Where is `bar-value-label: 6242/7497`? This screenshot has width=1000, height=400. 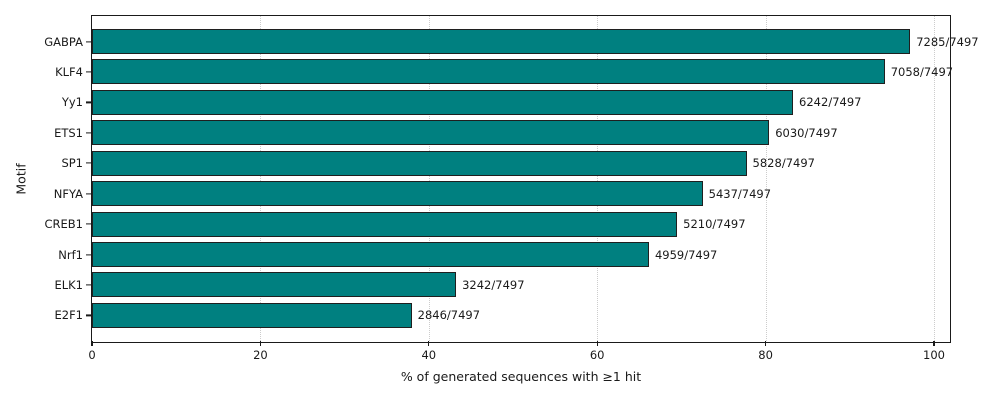
bar-value-label: 6242/7497 is located at coordinates (830, 102).